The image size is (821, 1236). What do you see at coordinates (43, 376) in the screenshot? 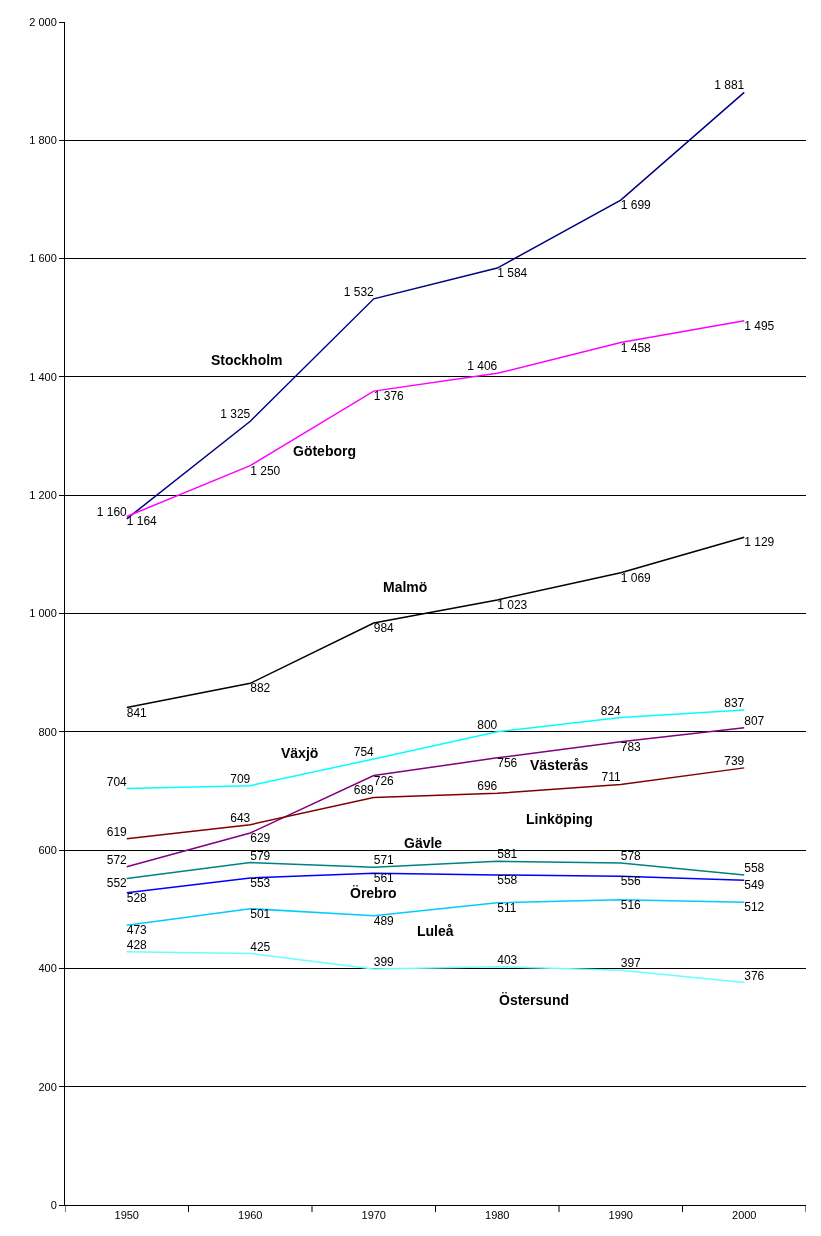
I see `y-tick-label: 1 400` at bounding box center [43, 376].